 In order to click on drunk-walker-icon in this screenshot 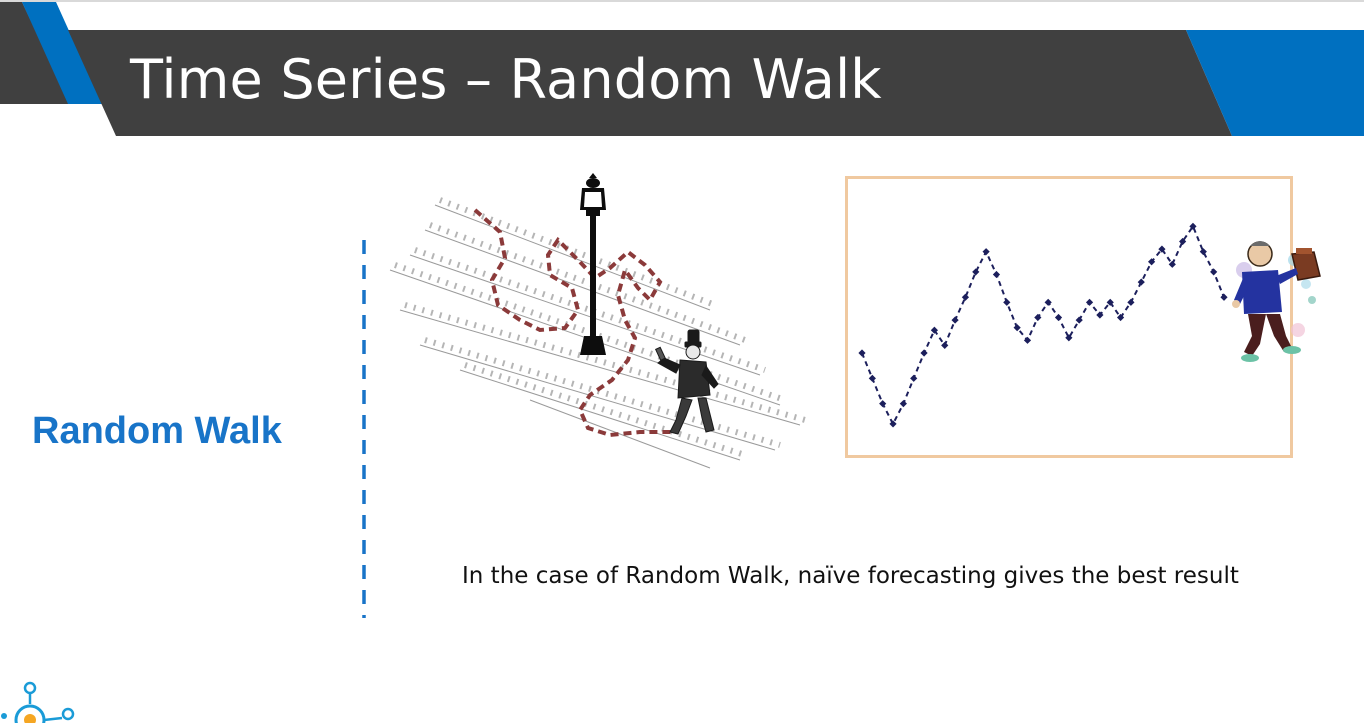, I will do `click(1276, 301)`.